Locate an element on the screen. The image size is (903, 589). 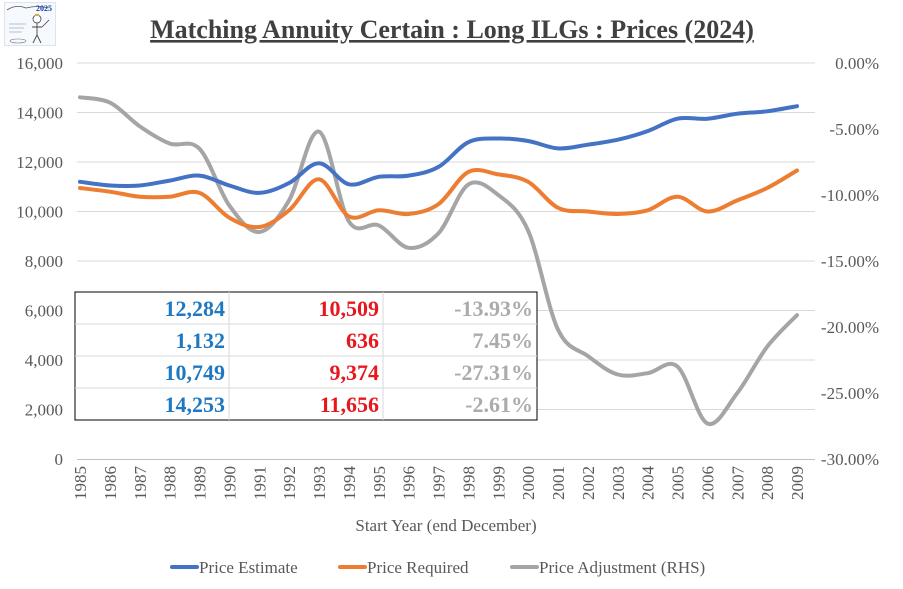
summary-table-cell: -27.31% is located at coordinates (493, 372).